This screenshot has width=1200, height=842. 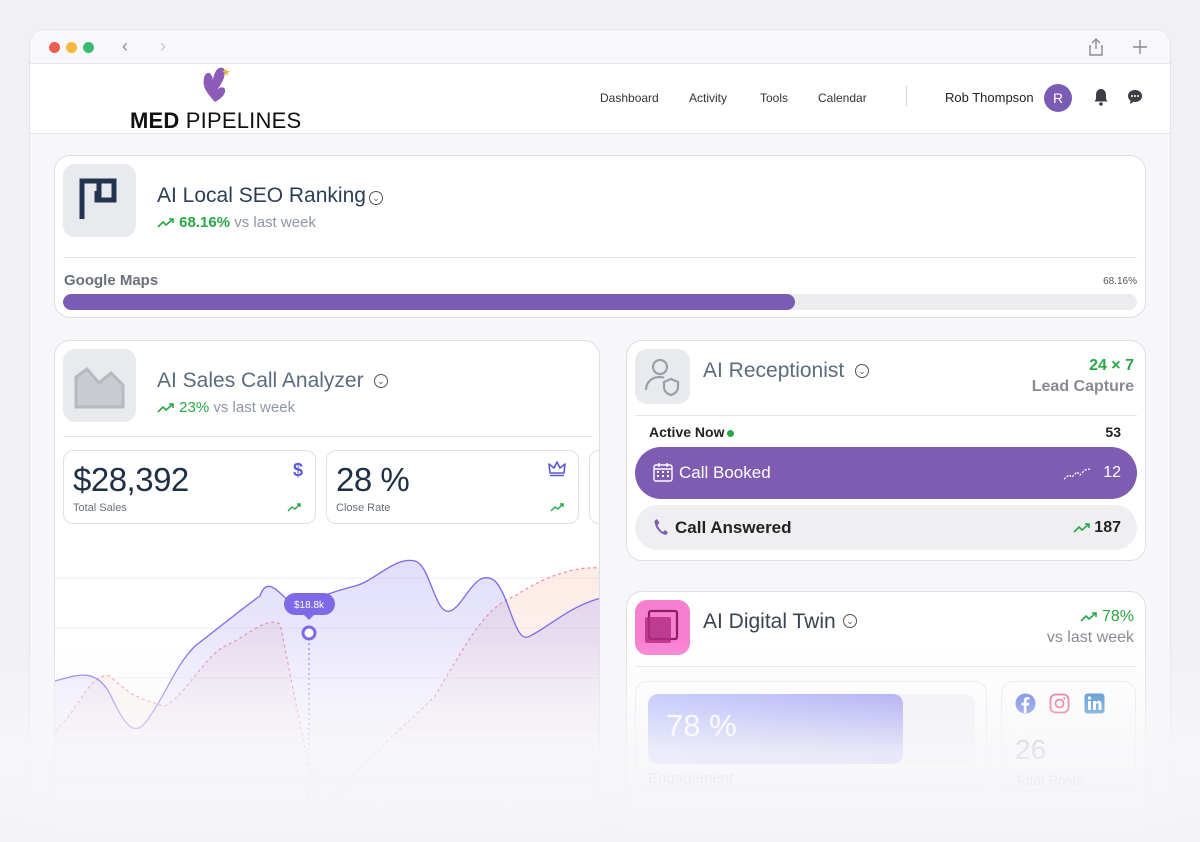 I want to click on activity-graph-icon, so click(x=1077, y=474).